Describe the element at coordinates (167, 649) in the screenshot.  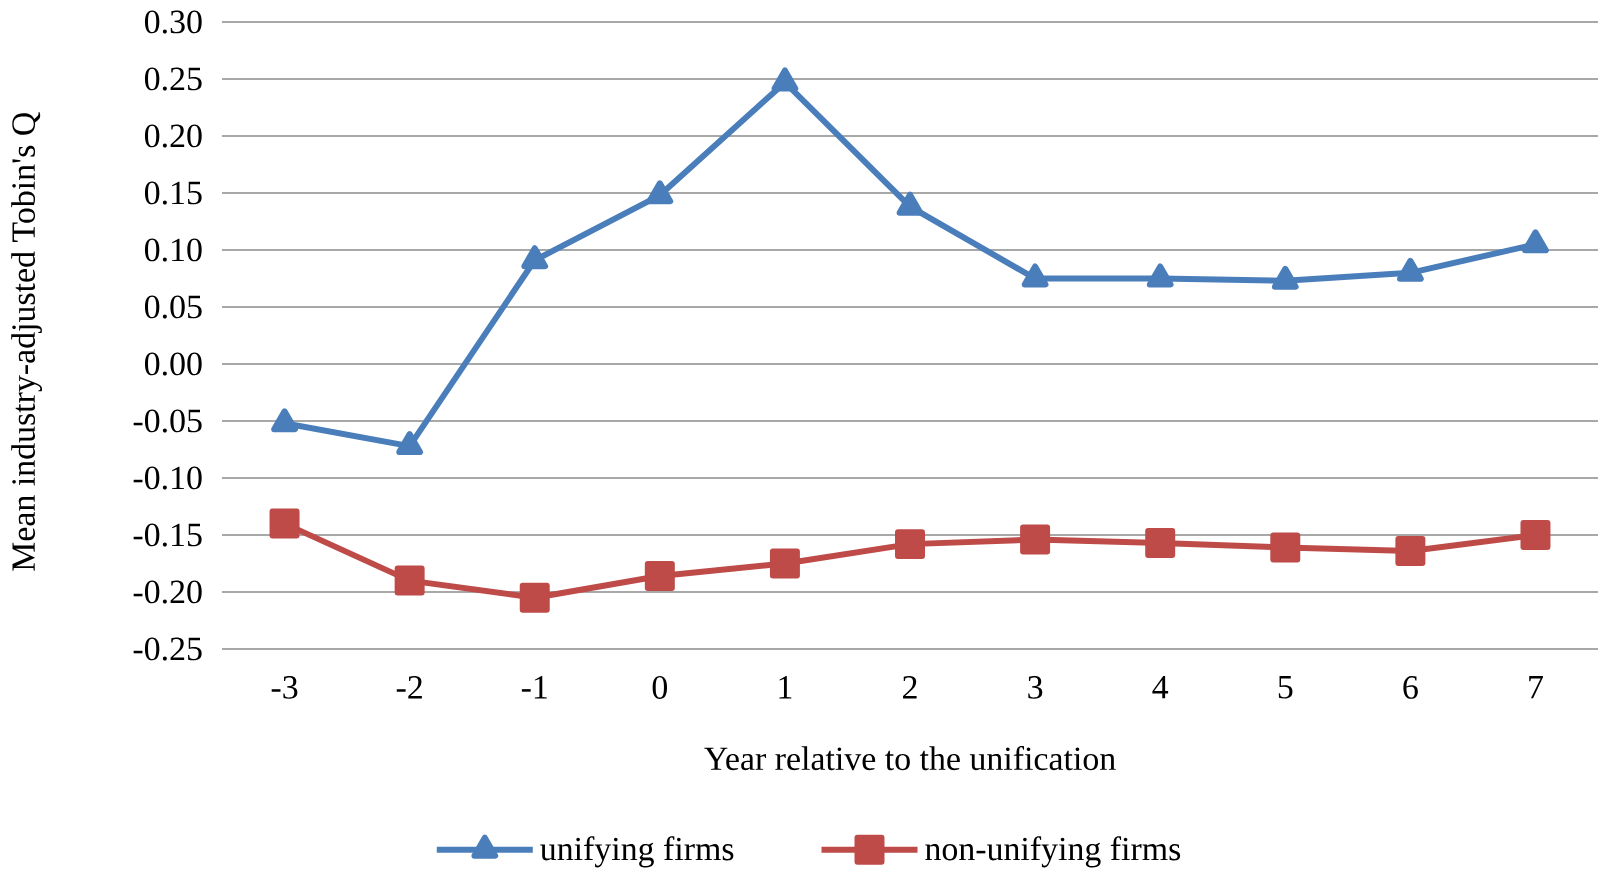
I see `y-tick-label: -0.25` at that location.